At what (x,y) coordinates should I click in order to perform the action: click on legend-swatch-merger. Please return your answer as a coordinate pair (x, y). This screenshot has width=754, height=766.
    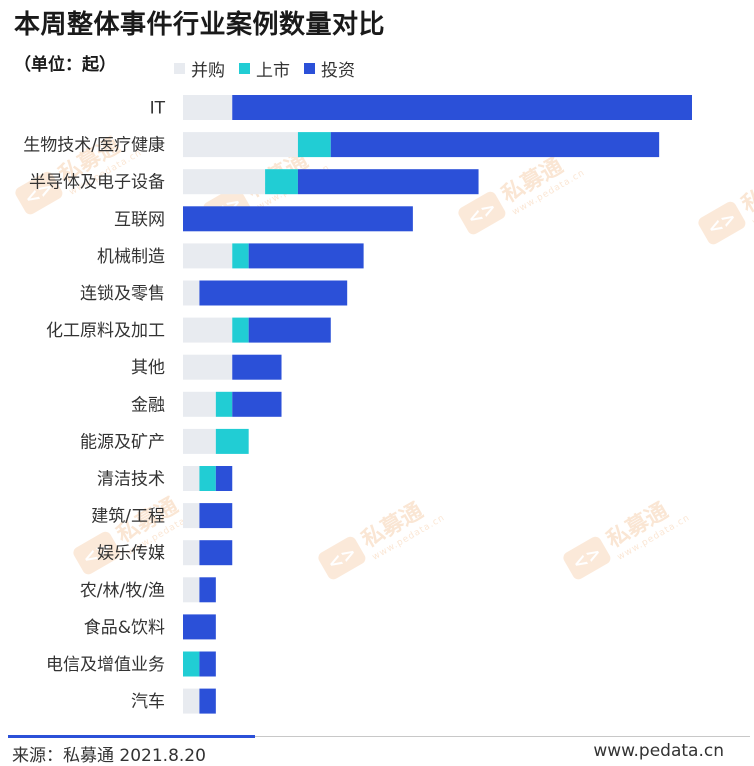
    Looking at the image, I should click on (179, 68).